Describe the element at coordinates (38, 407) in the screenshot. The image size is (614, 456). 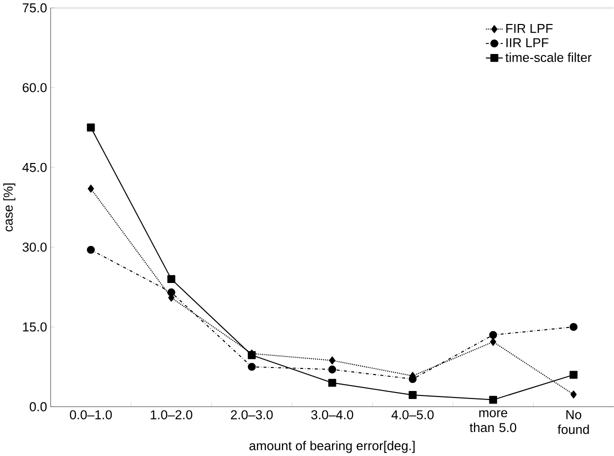
I see `y-tick-label: 0.0` at that location.